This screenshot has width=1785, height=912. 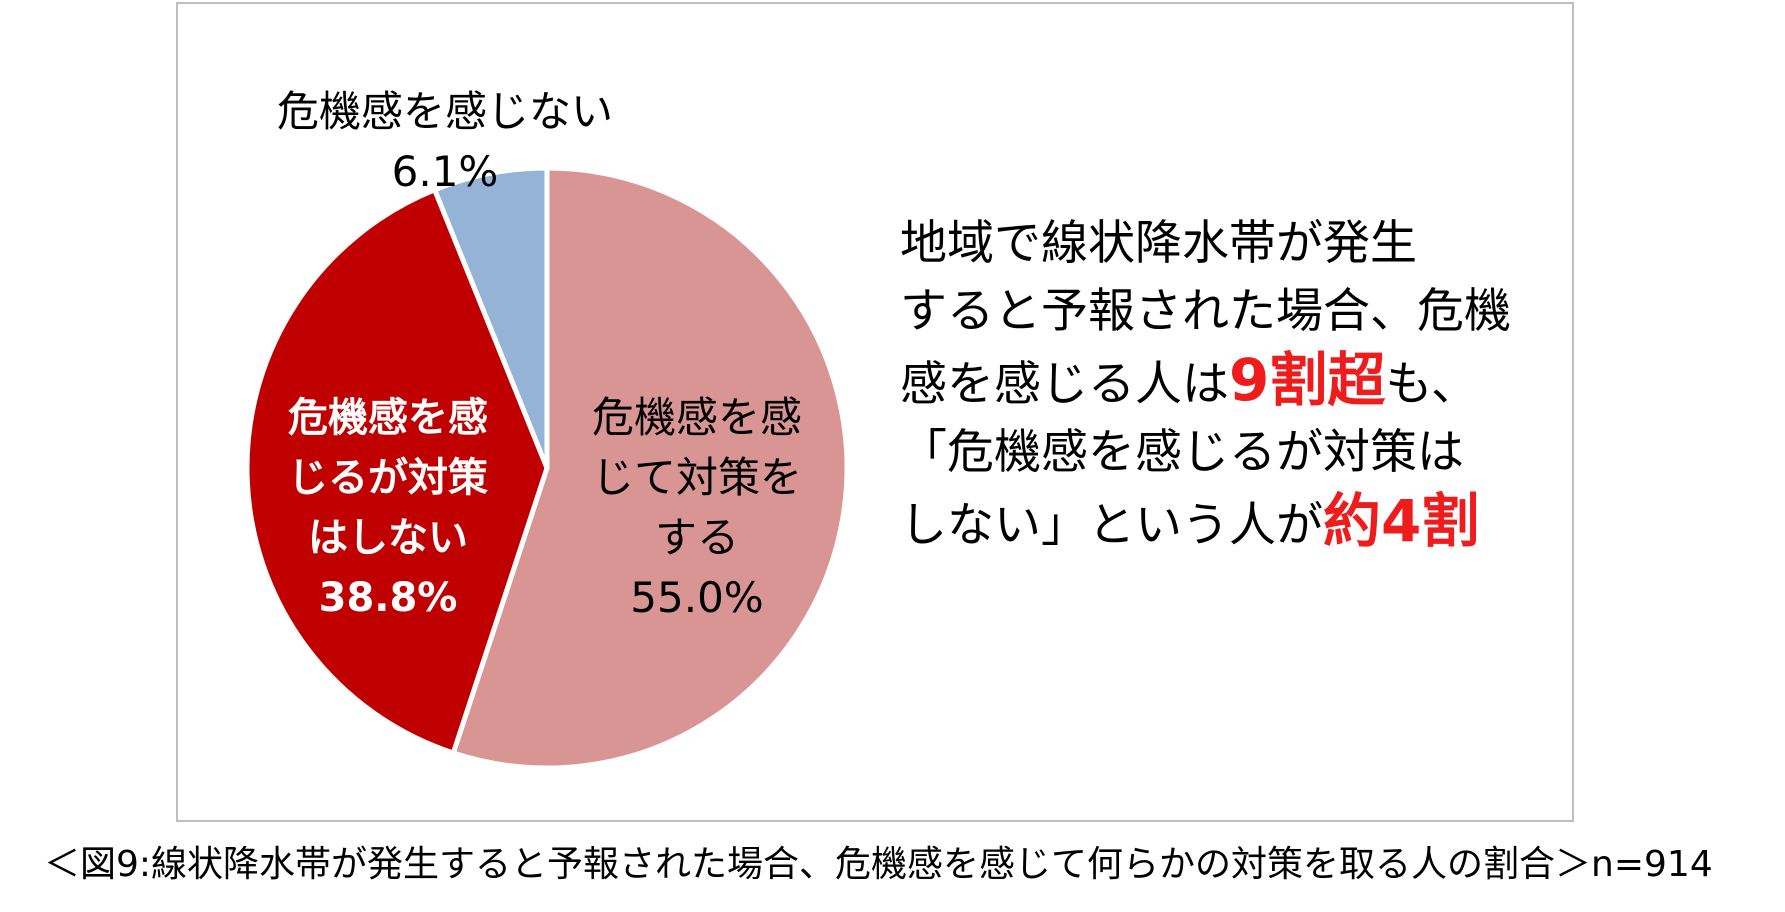 What do you see at coordinates (388, 538) in the screenshot?
I see `slice-label-no-action-line3: はしない` at bounding box center [388, 538].